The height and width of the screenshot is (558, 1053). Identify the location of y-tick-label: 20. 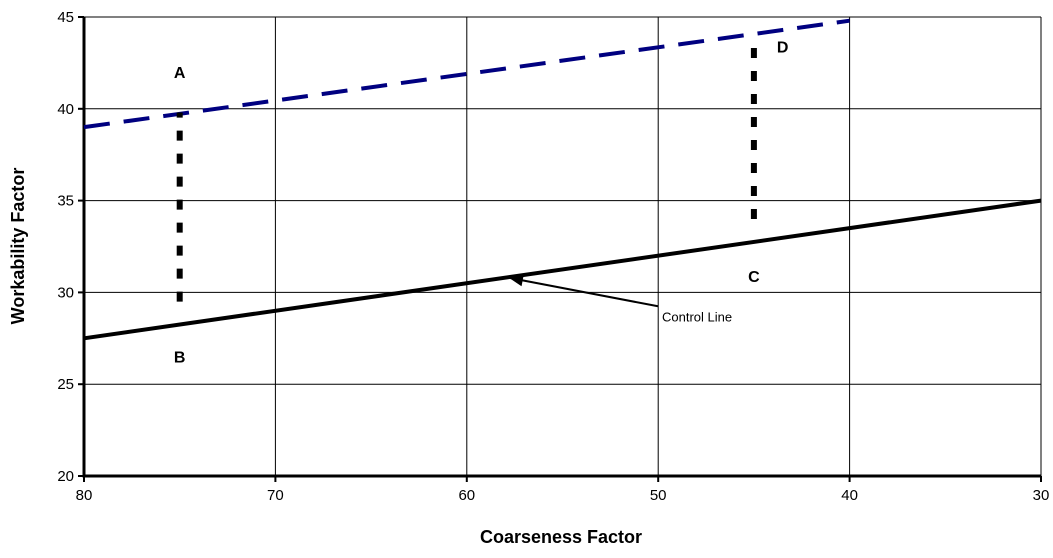
(65, 476).